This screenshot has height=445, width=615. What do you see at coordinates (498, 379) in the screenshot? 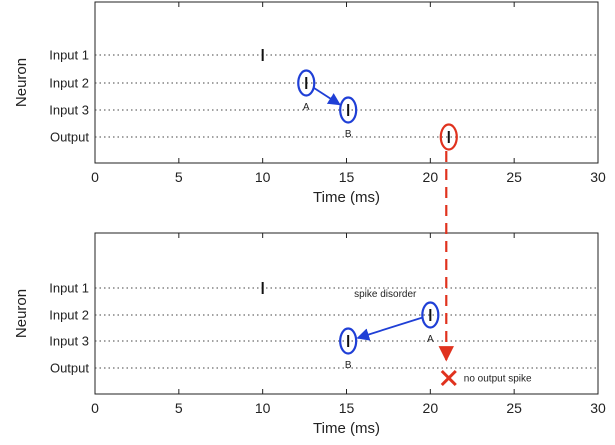
I see `missing-output-label: no output spike` at bounding box center [498, 379].